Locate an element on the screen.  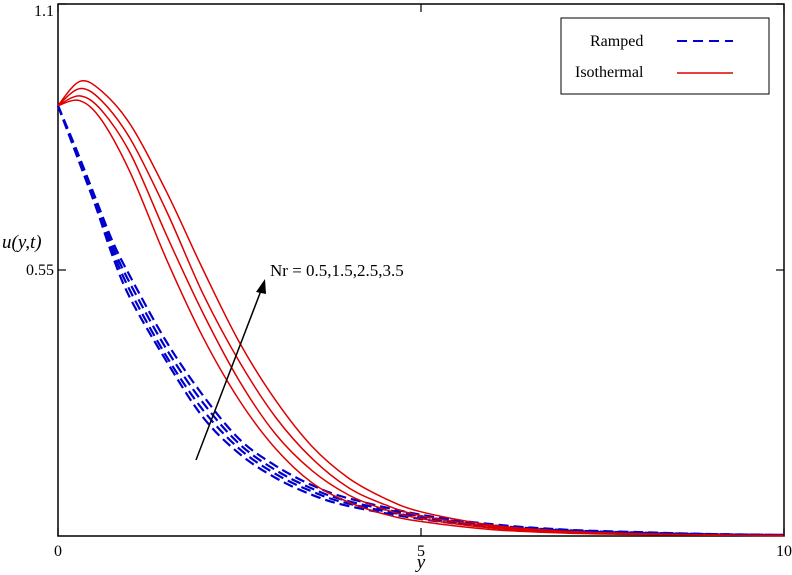
x-tick-label-0: 0 is located at coordinates (58, 551).